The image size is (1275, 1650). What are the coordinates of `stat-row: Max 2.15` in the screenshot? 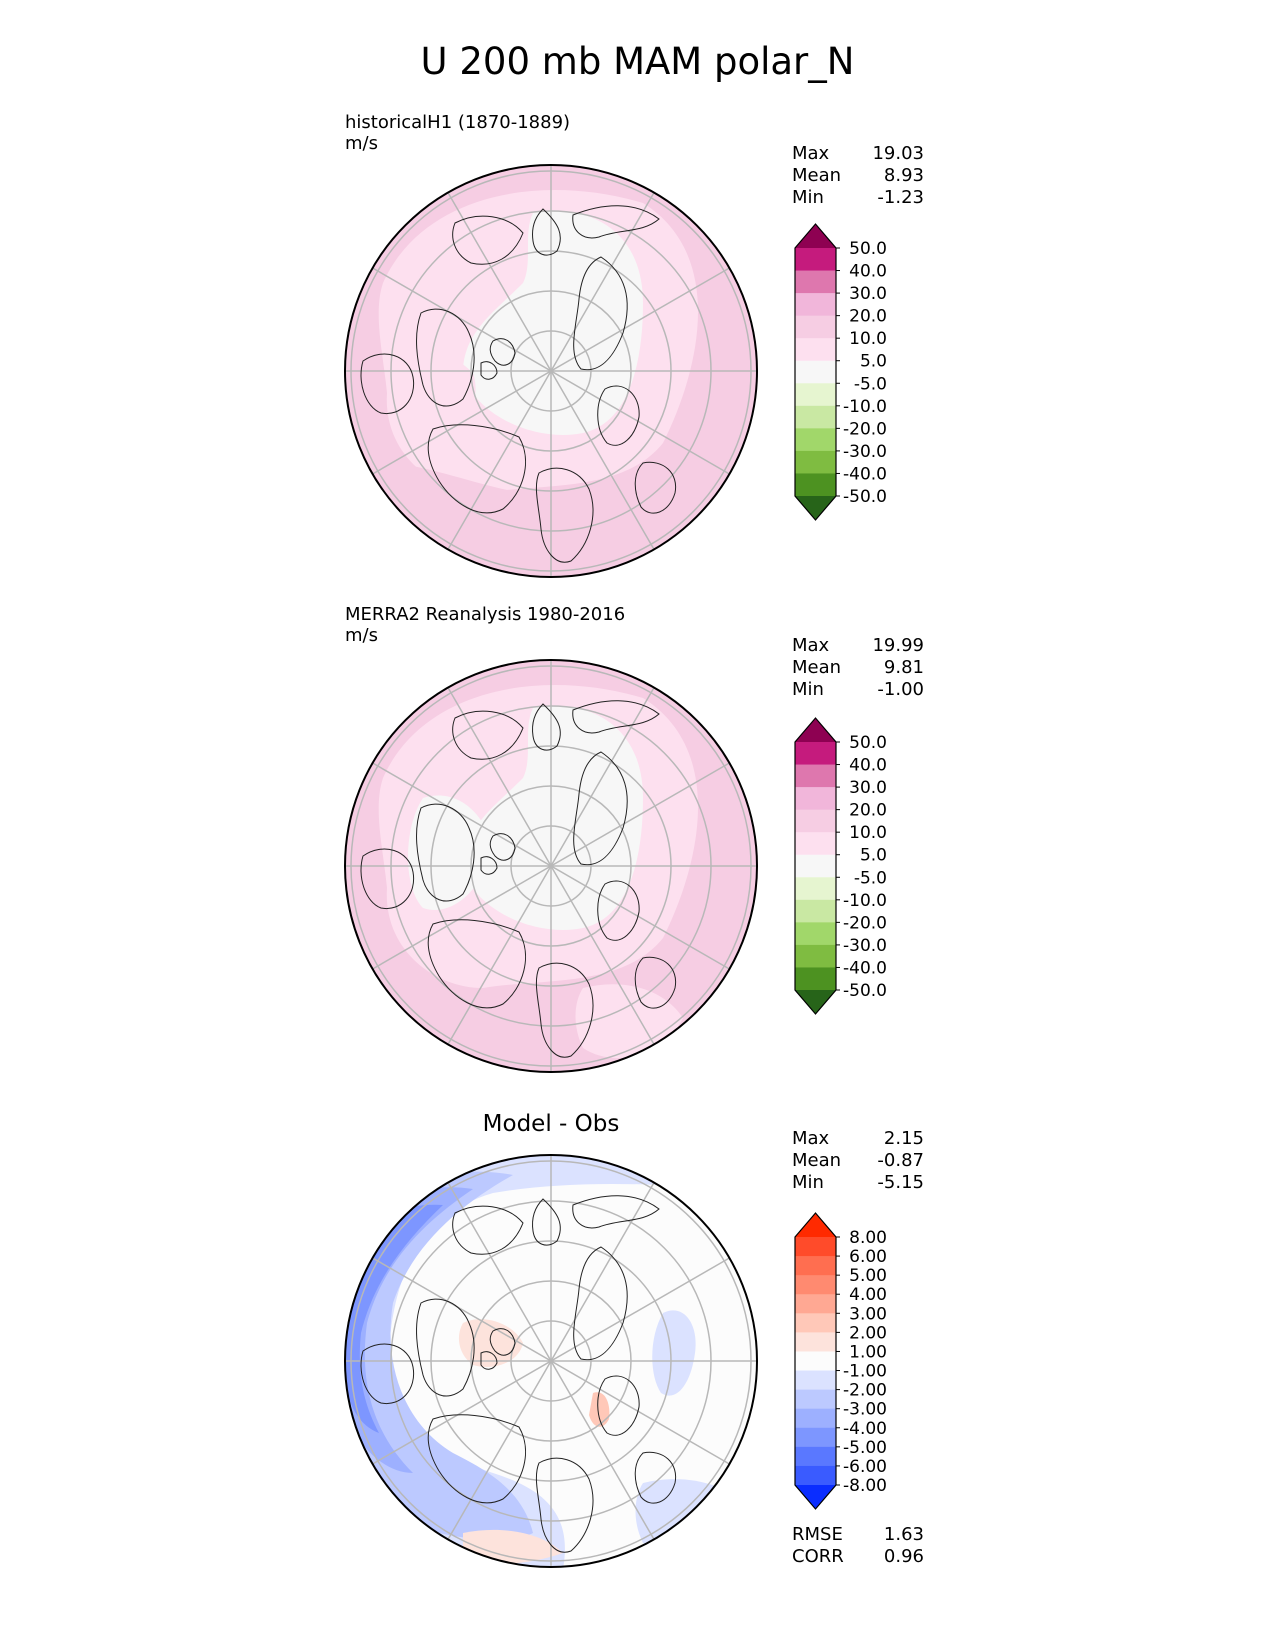 It's located at (858, 1139).